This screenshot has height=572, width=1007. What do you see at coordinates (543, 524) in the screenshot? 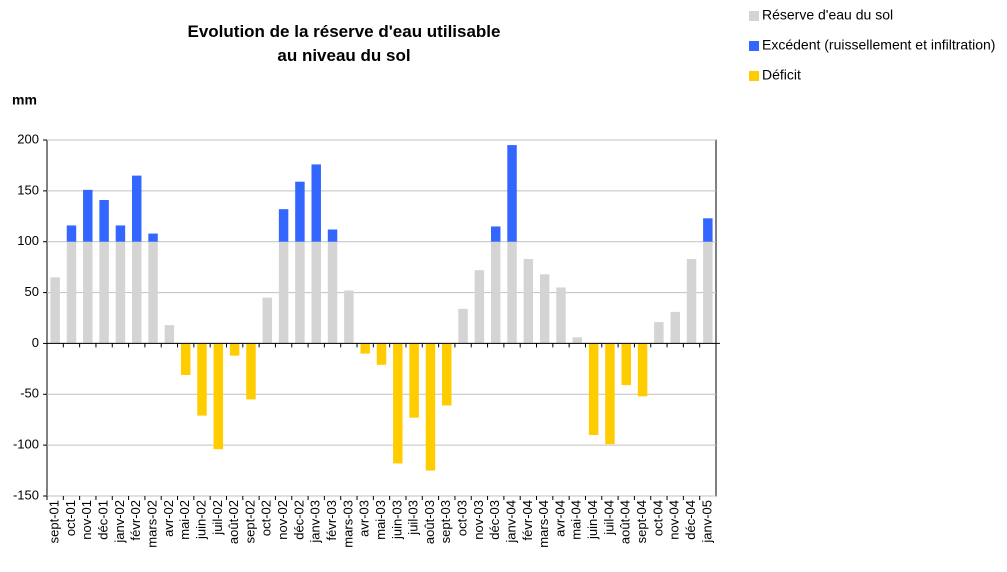
I see `x-tick-label: mars-04` at bounding box center [543, 524].